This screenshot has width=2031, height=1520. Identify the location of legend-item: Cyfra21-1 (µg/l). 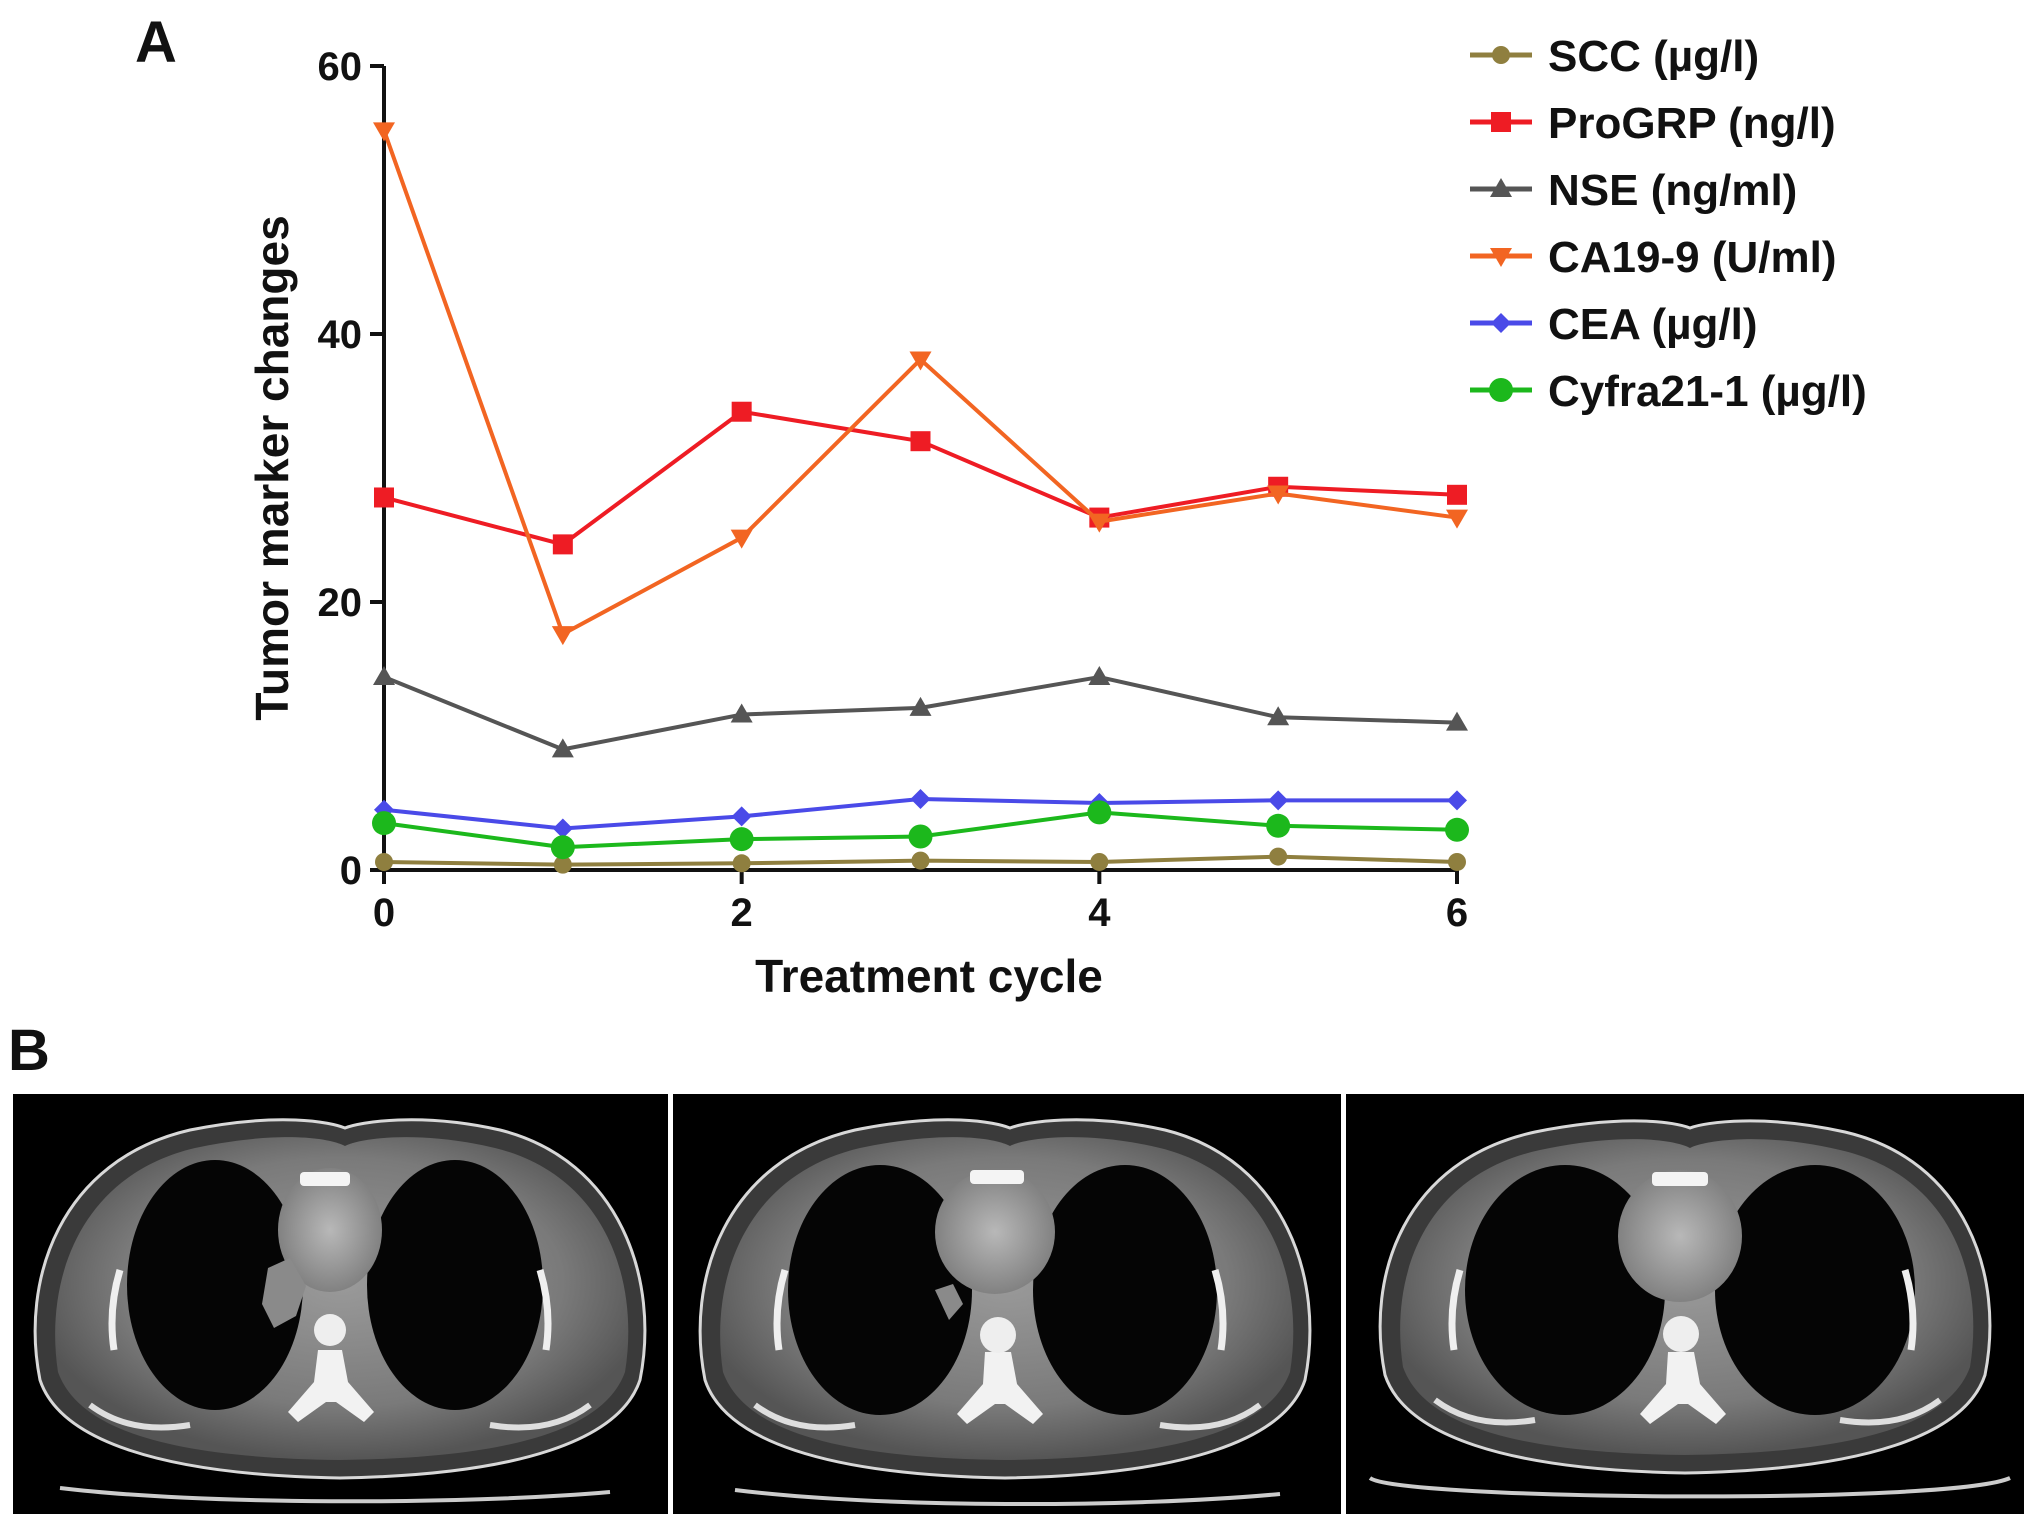
(1668, 391).